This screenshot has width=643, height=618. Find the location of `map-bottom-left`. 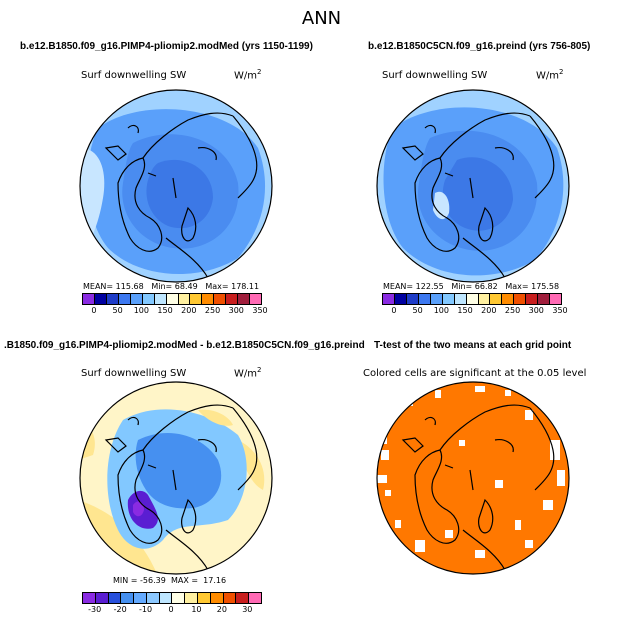

map-bottom-left is located at coordinates (176, 478).